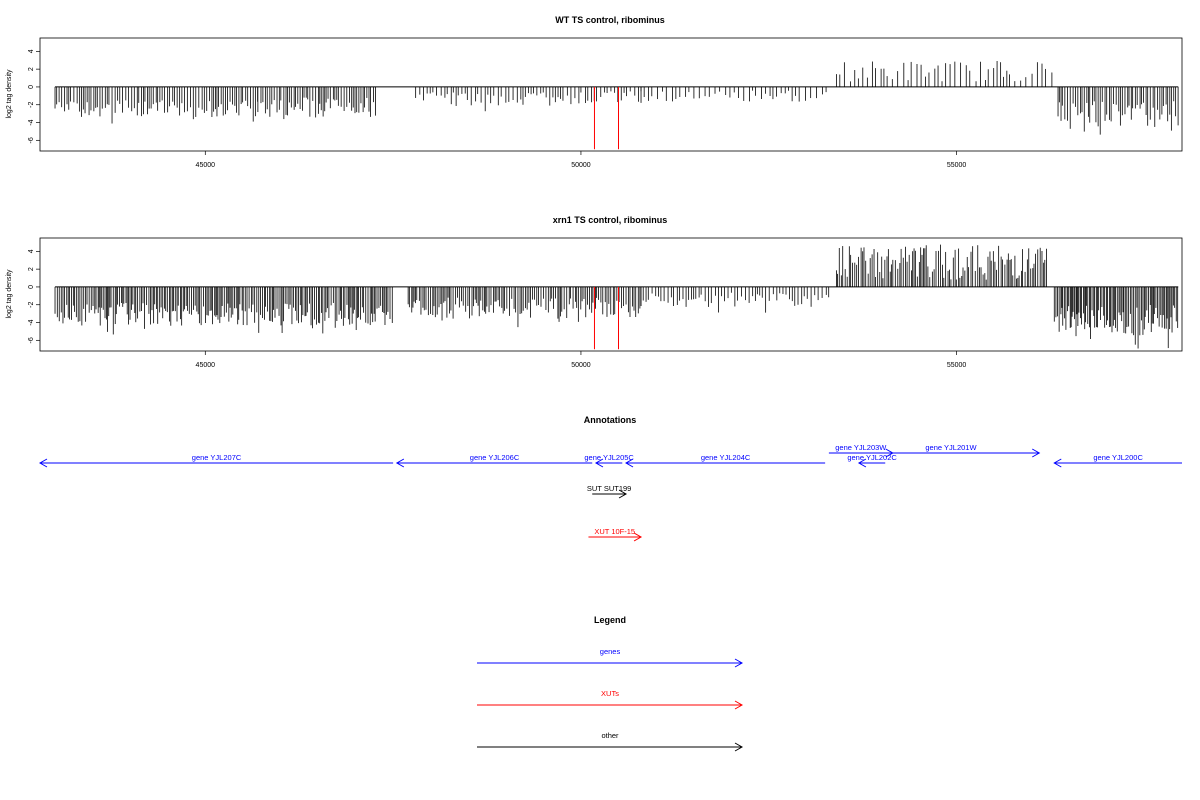 The height and width of the screenshot is (800, 1200). I want to click on legend-title: Legend, so click(610, 620).